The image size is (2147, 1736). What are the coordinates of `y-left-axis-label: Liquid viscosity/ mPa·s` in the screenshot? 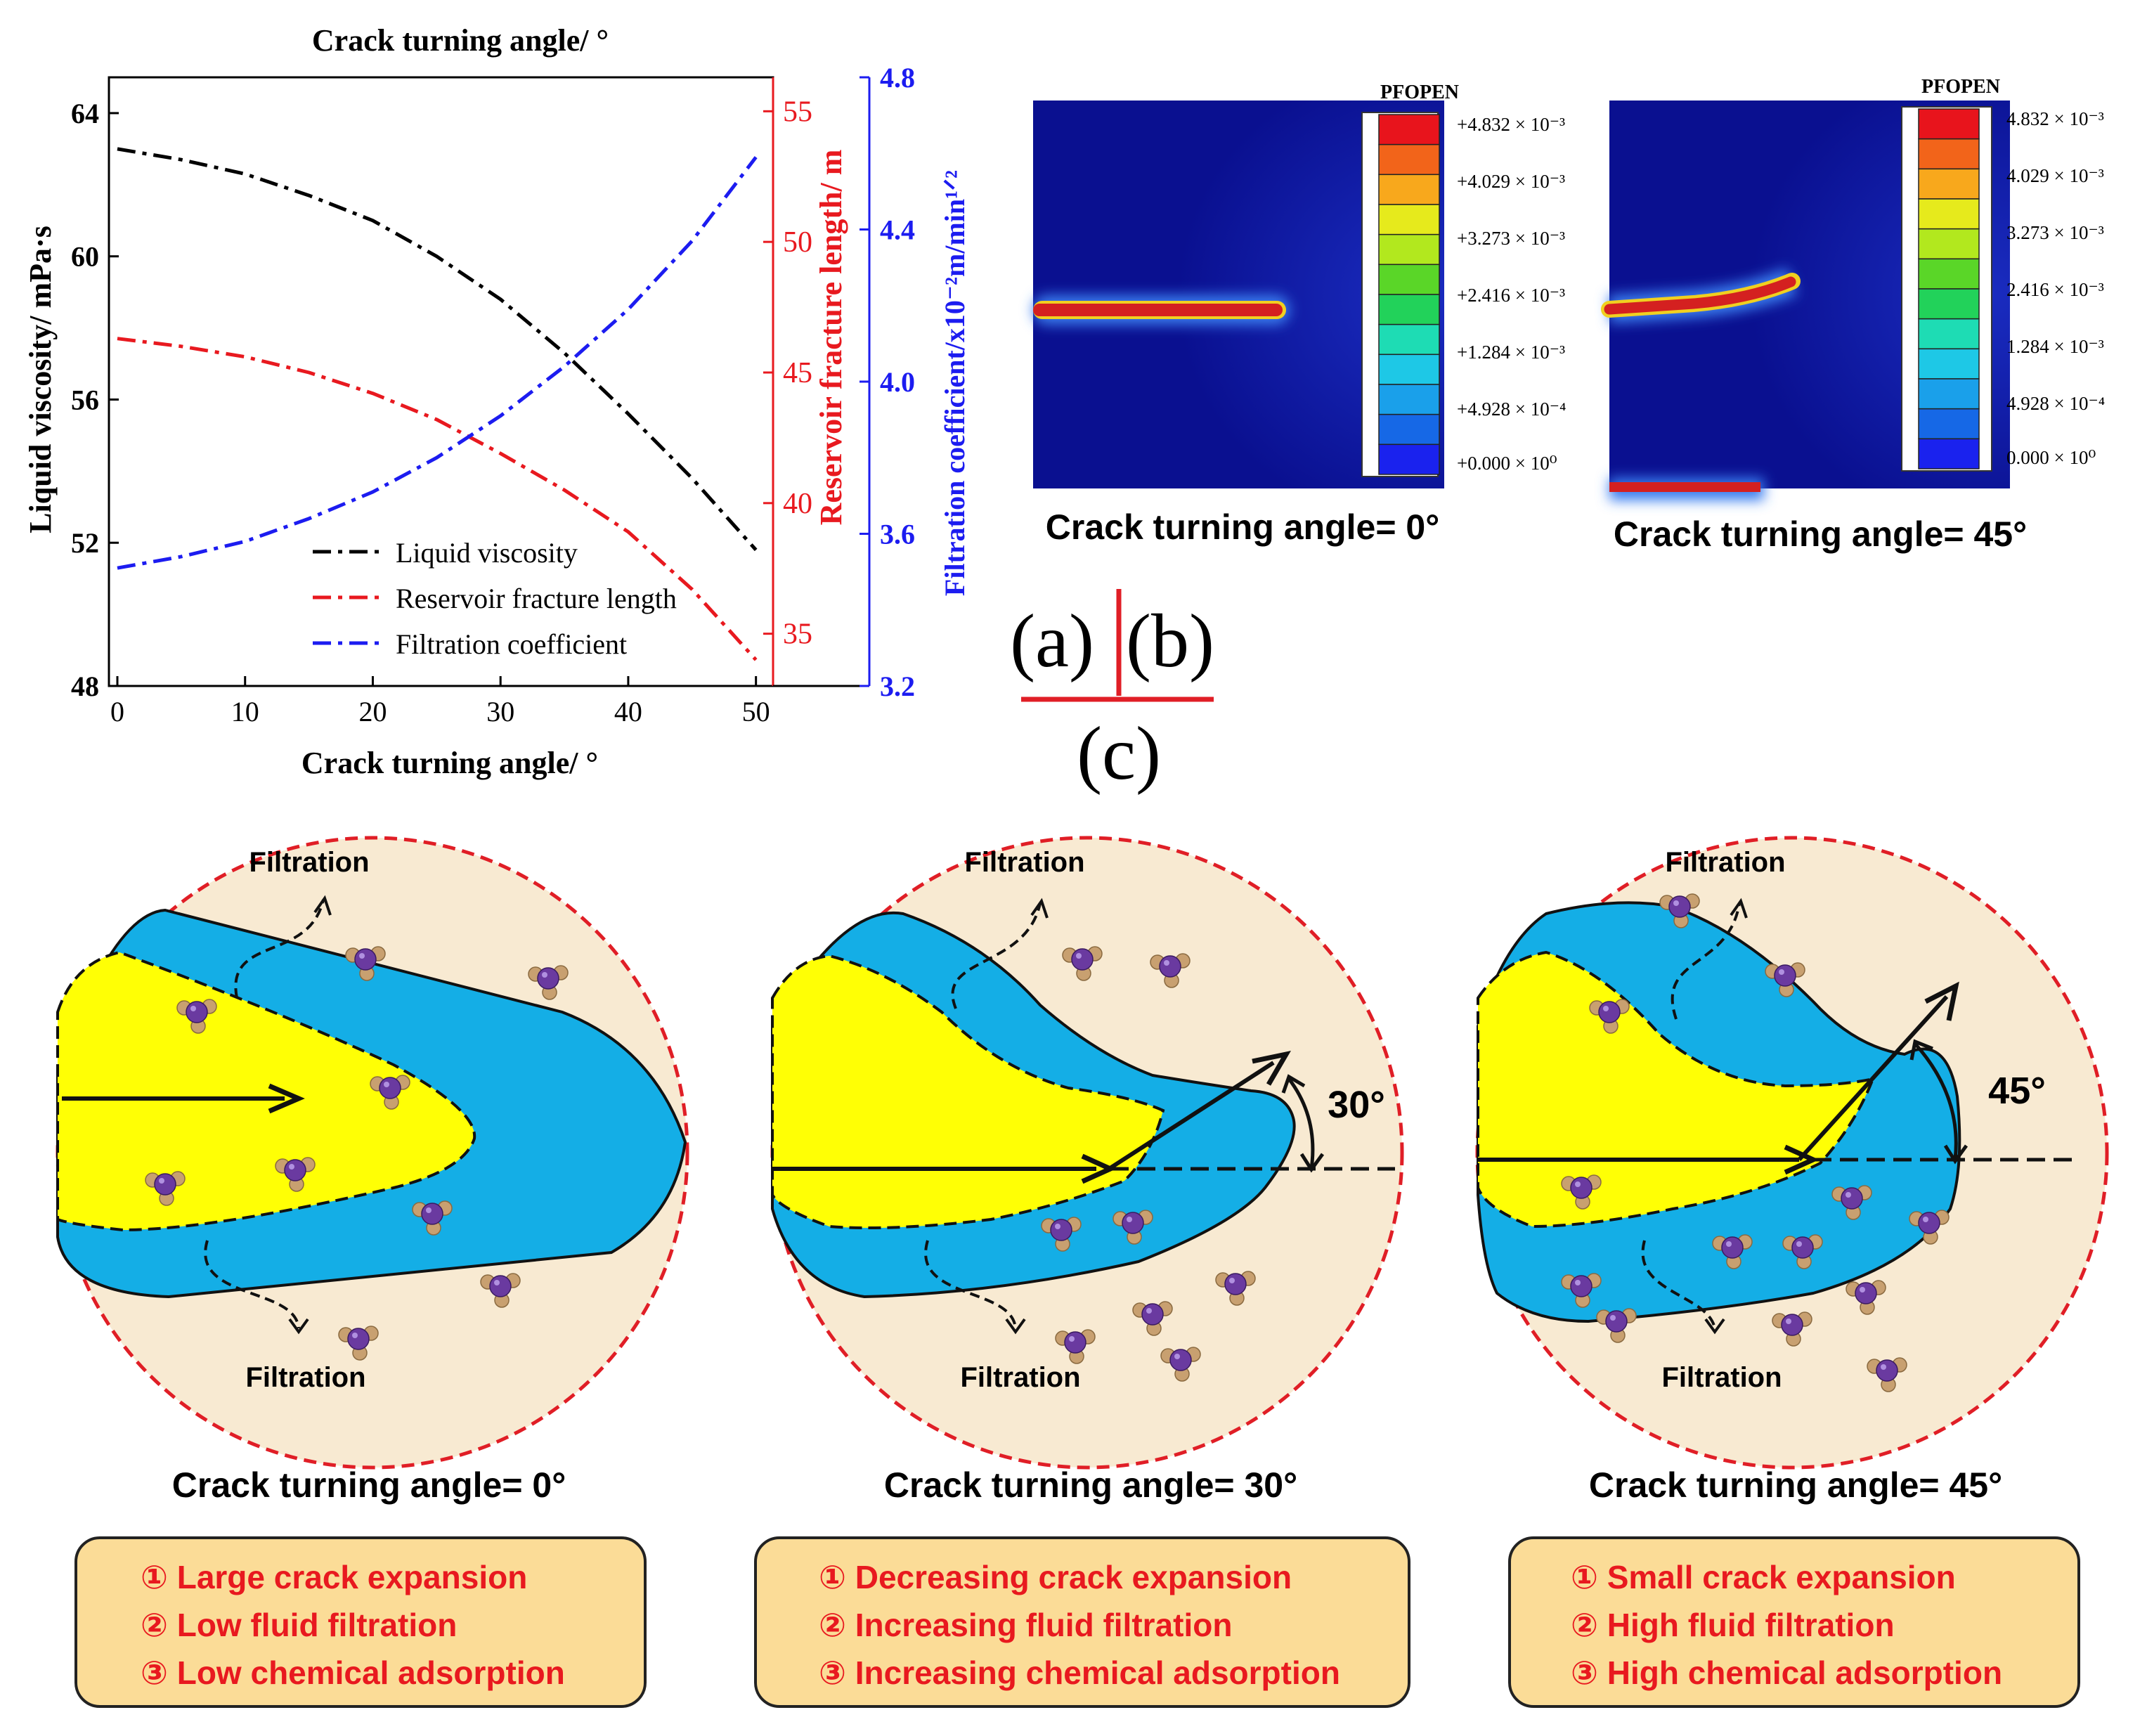 It's located at (40, 379).